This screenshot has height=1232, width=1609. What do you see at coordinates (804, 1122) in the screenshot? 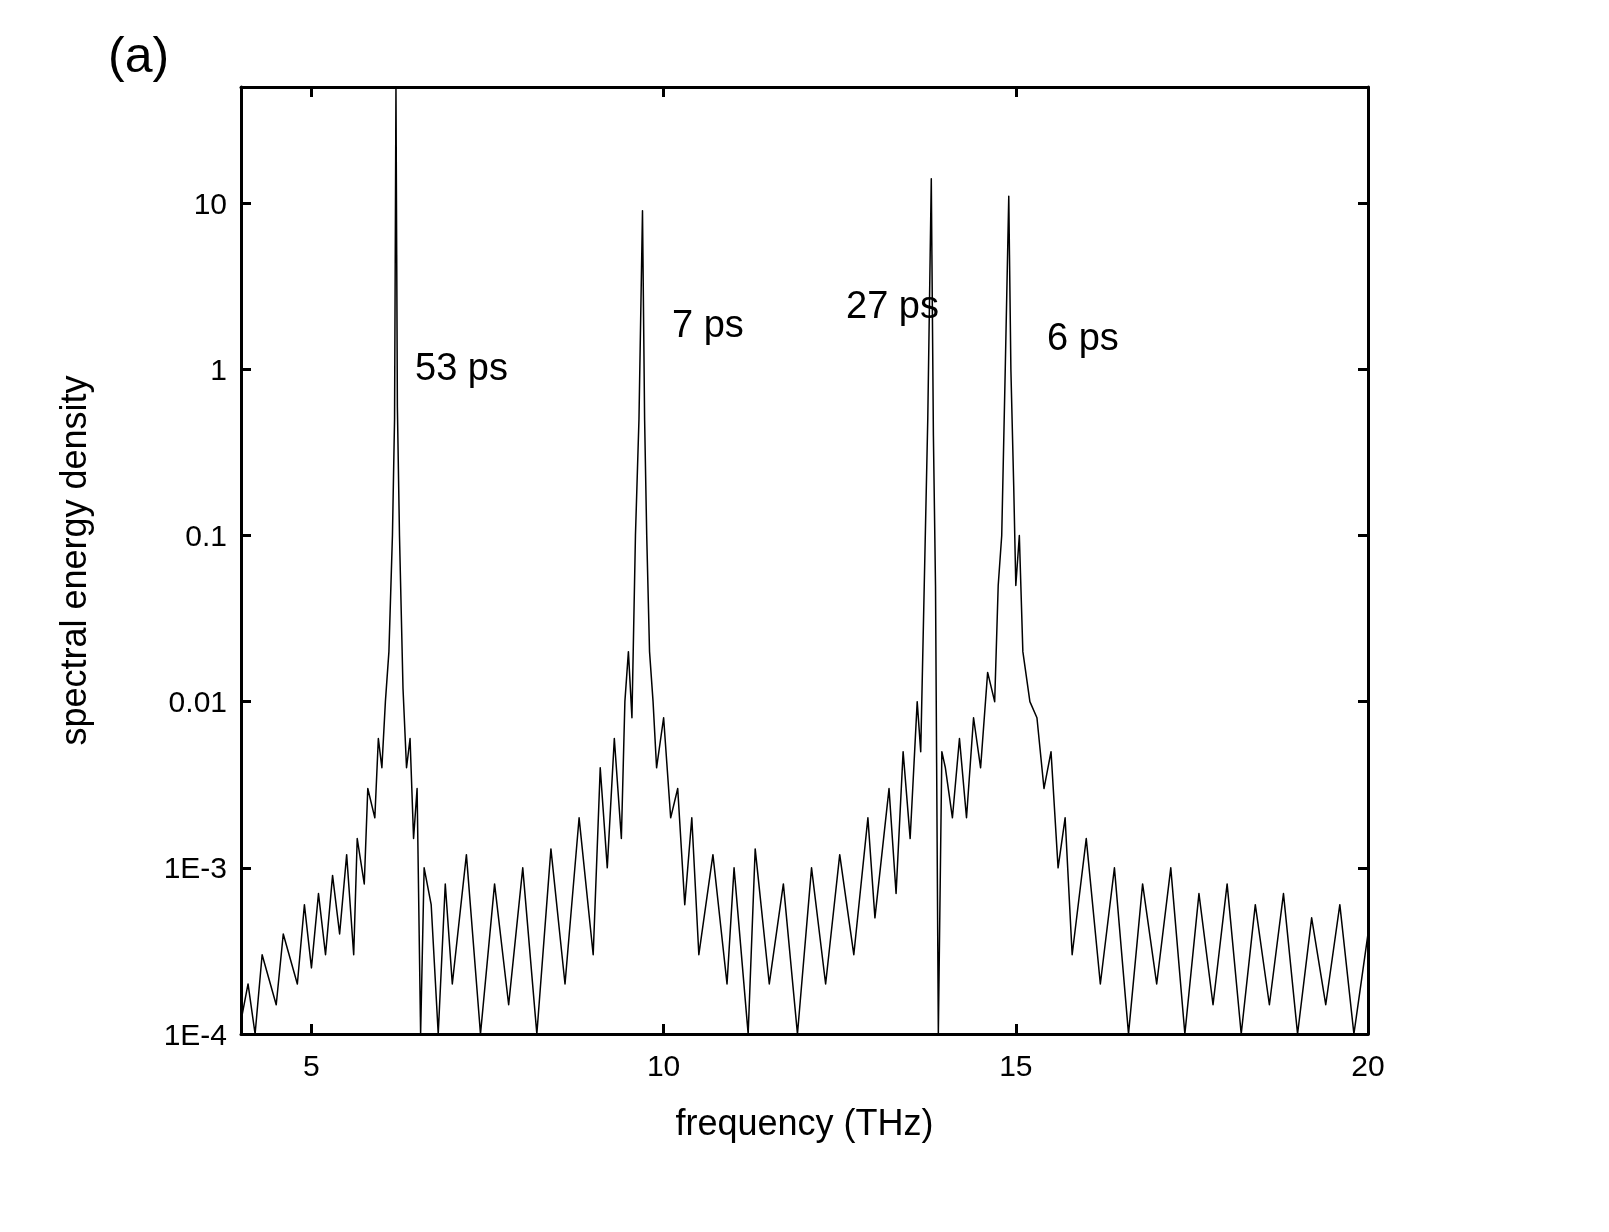
I see `x-axis-title: frequency (THz)` at bounding box center [804, 1122].